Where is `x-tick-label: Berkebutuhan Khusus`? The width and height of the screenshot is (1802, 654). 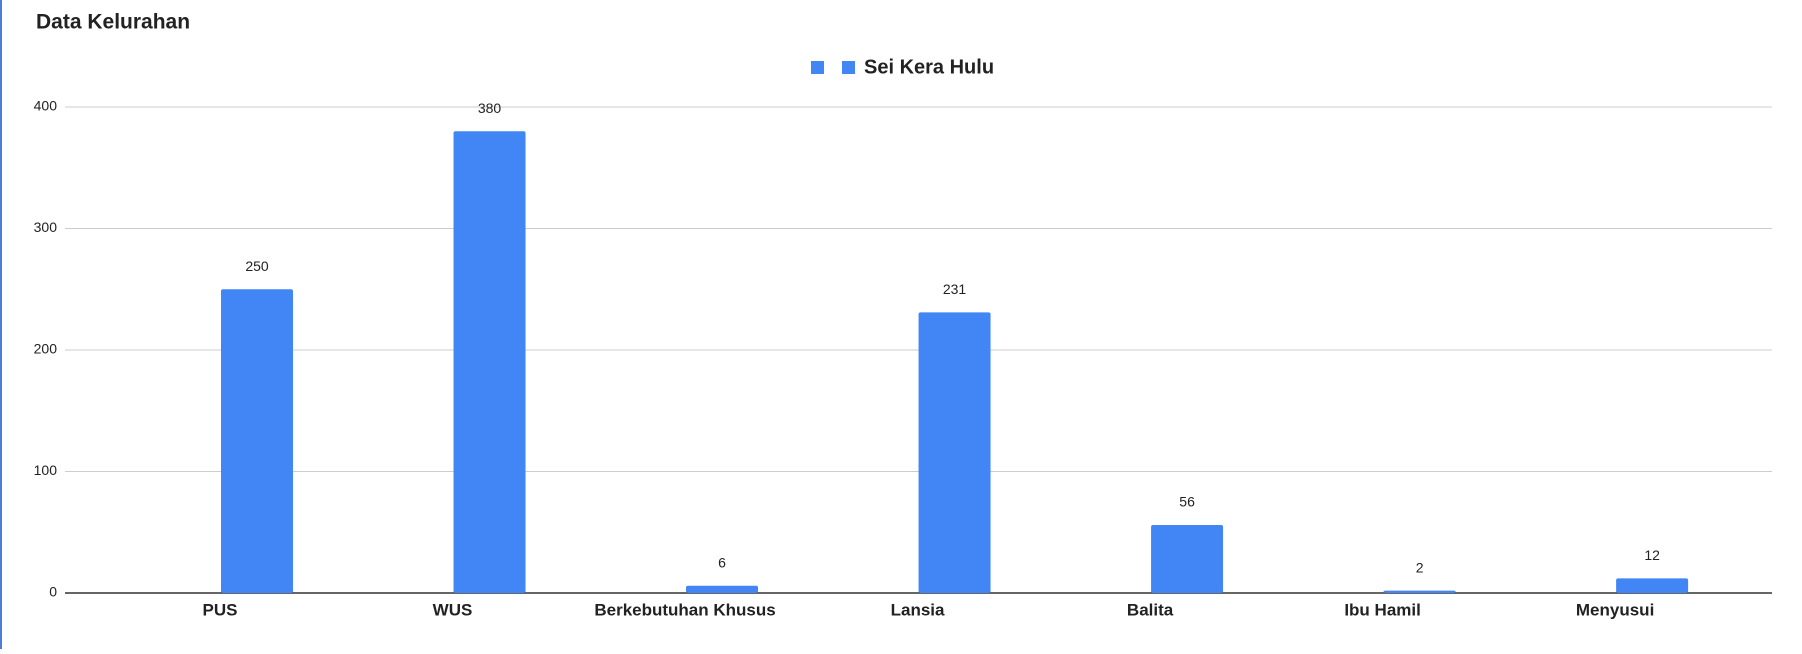
x-tick-label: Berkebutuhan Khusus is located at coordinates (684, 609).